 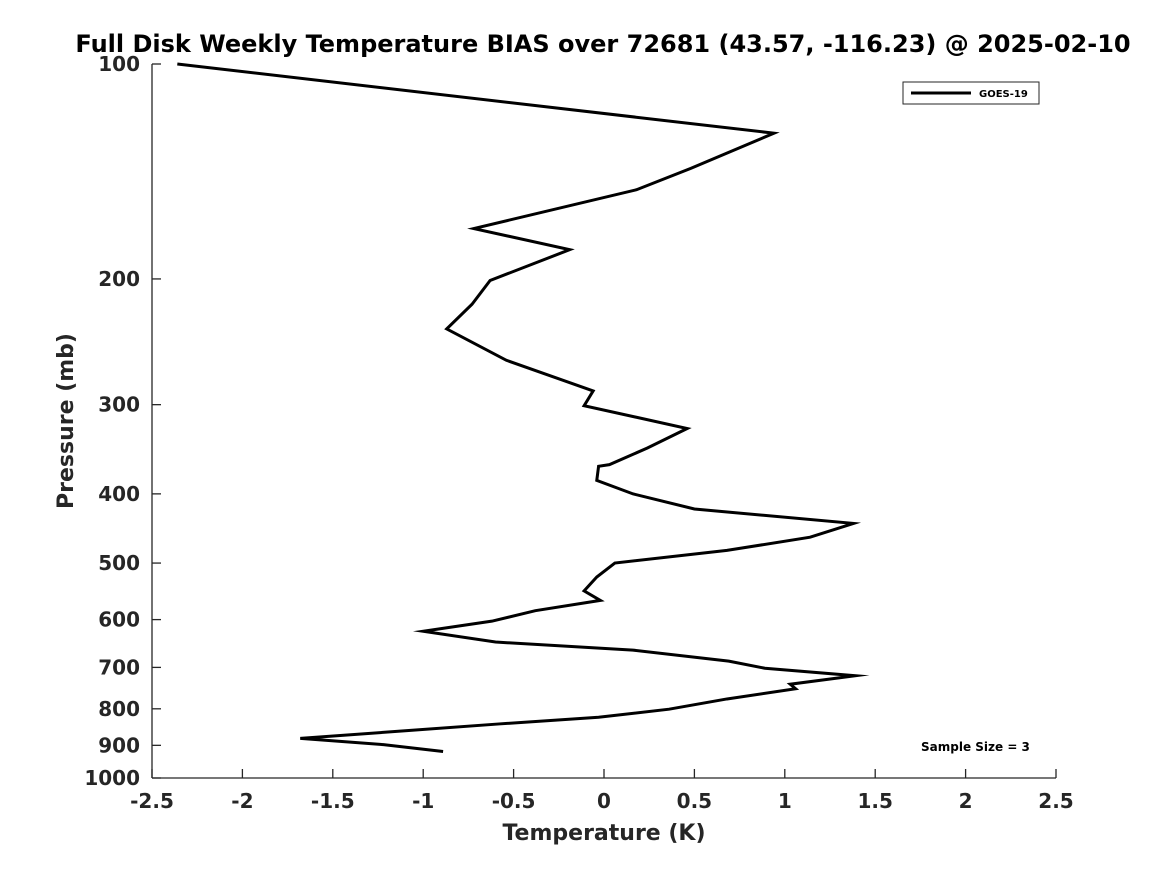 I want to click on y-tick-label: 600, so click(x=119, y=620).